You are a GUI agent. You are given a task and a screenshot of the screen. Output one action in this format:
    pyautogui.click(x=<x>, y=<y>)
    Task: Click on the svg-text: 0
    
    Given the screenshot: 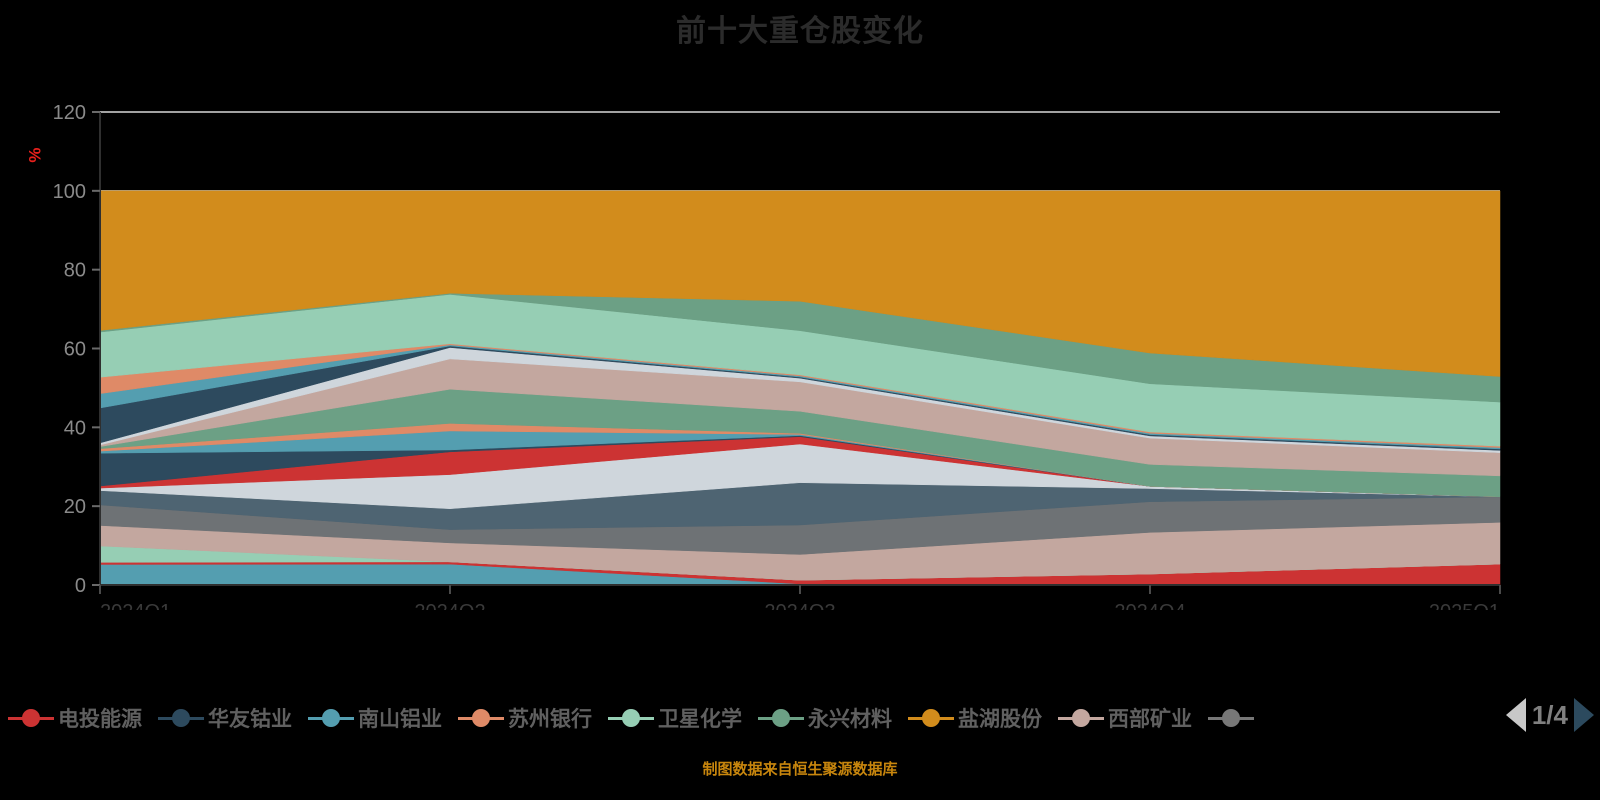 What is the action you would take?
    pyautogui.click(x=80, y=586)
    